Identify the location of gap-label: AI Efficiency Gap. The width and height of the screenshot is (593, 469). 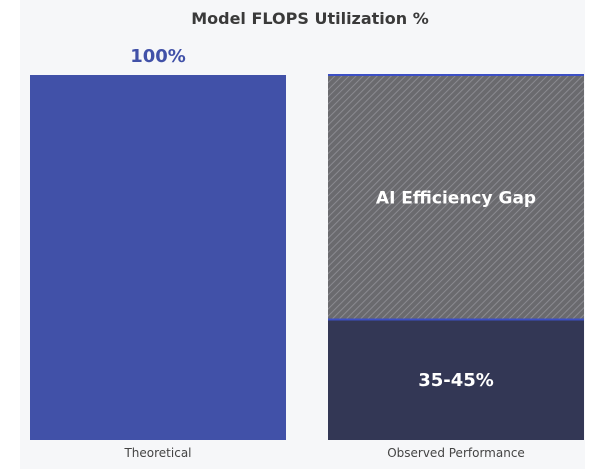
(456, 198).